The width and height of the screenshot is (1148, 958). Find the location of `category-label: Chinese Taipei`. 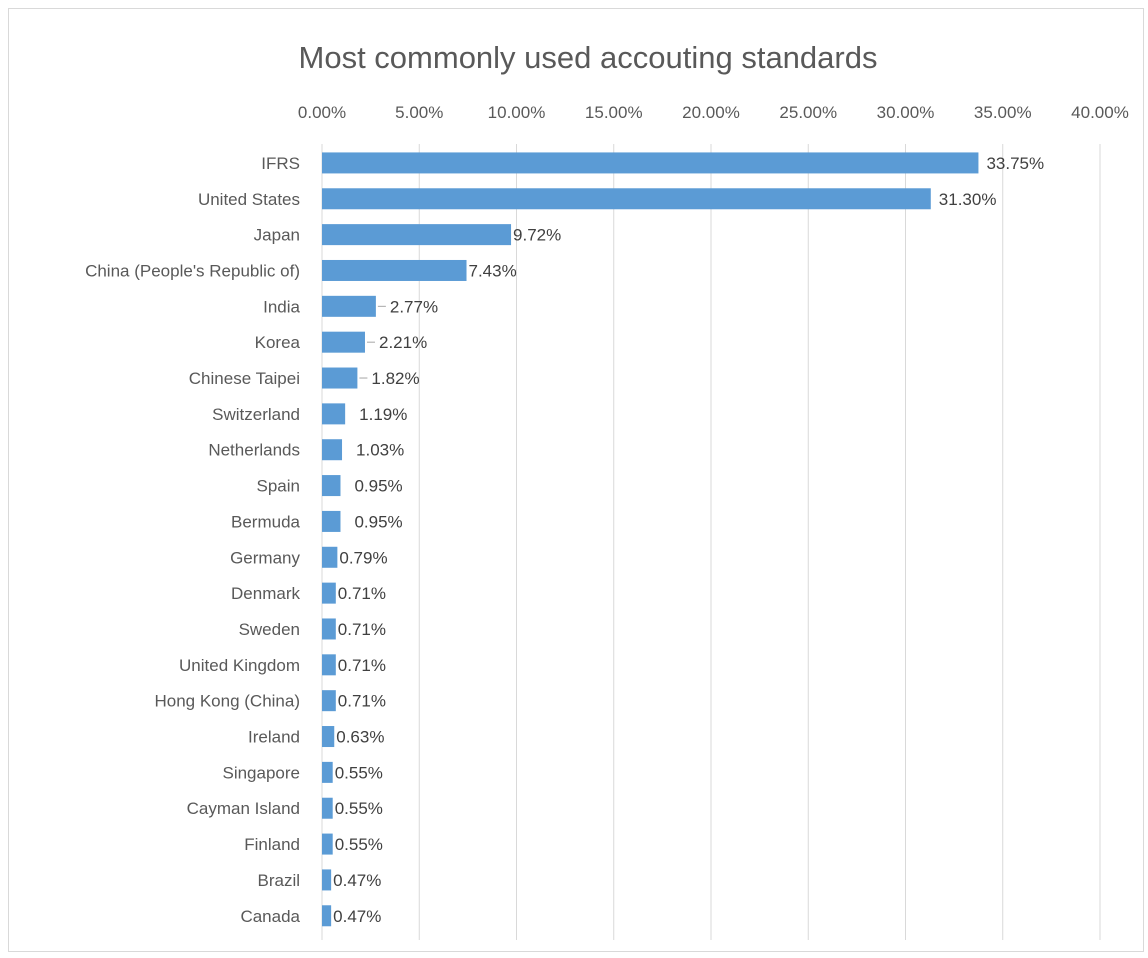

category-label: Chinese Taipei is located at coordinates (244, 378).